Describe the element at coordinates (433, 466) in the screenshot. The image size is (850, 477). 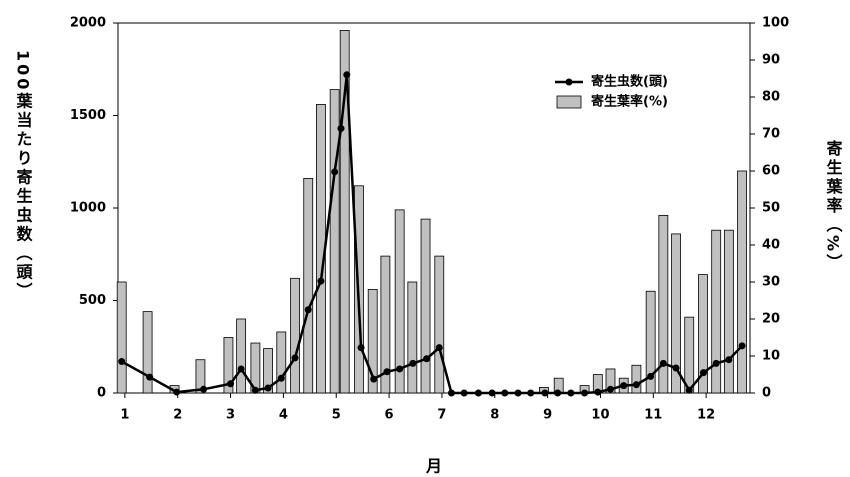
I see `x-axis-label: 月` at that location.